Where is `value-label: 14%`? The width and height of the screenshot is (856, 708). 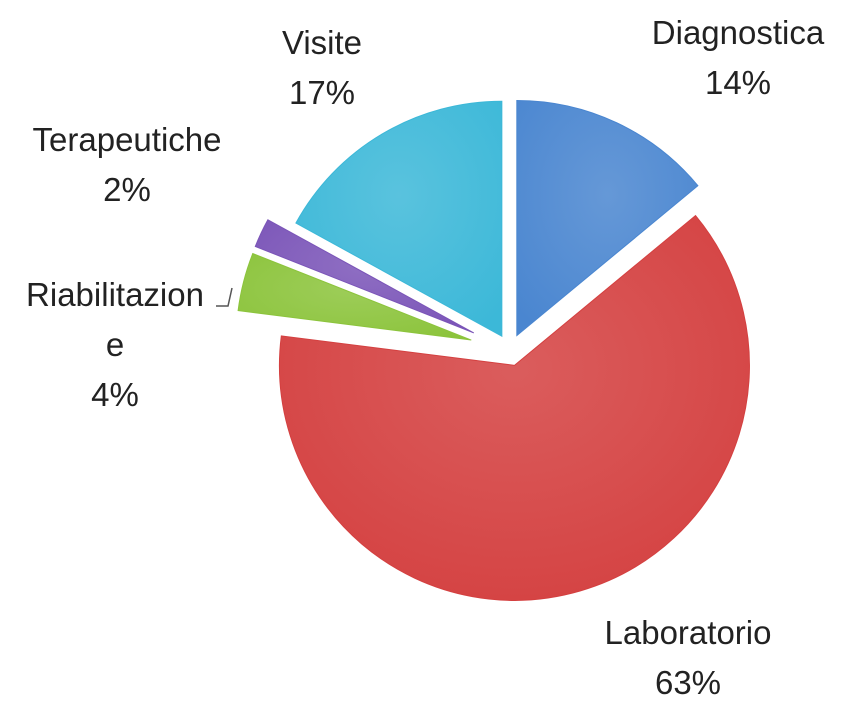
value-label: 14% is located at coordinates (738, 82).